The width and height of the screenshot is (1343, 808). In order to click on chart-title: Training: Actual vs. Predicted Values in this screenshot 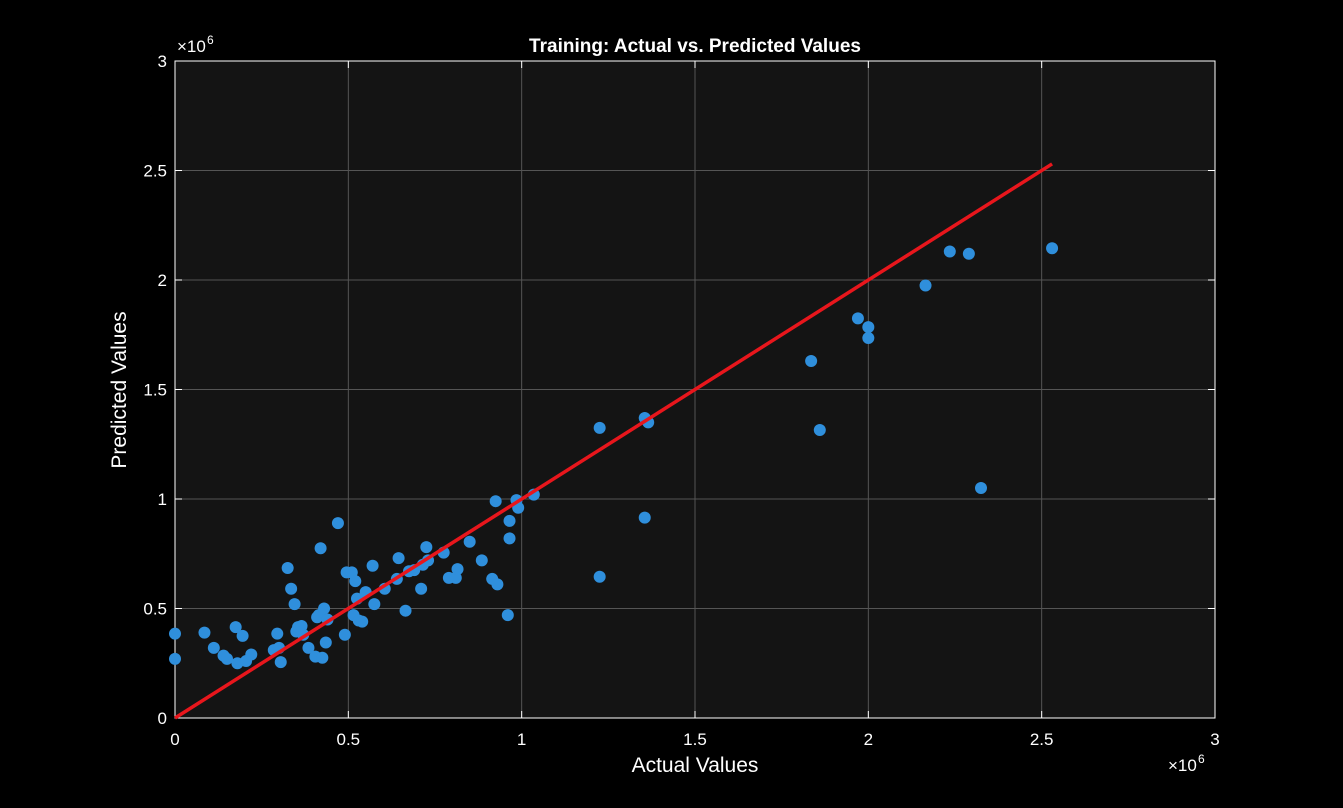, I will do `click(695, 46)`.